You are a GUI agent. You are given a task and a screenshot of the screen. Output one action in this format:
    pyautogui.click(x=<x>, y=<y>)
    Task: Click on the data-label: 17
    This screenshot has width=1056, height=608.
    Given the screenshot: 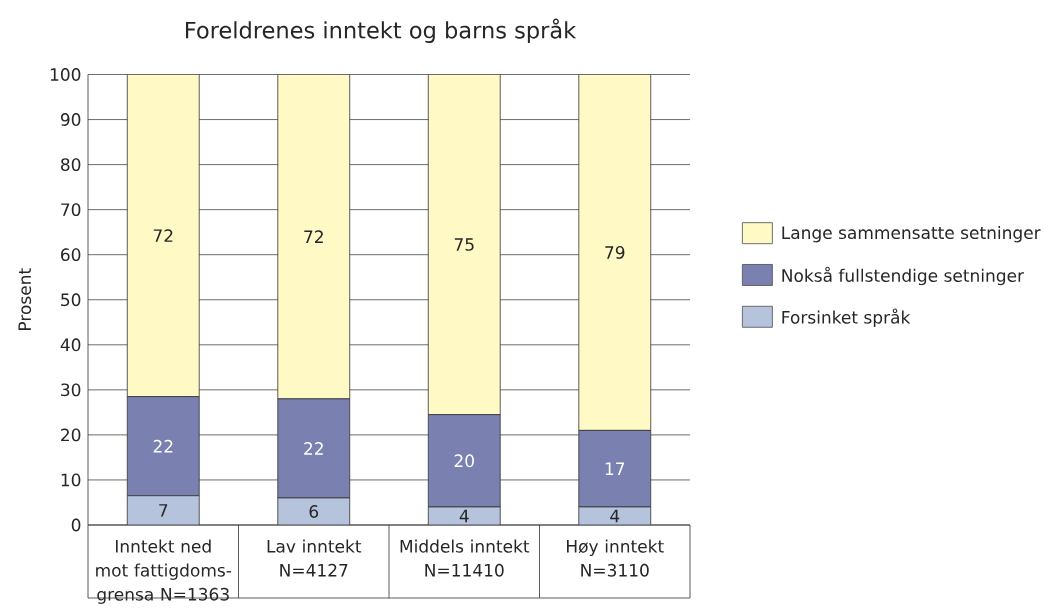 What is the action you would take?
    pyautogui.click(x=615, y=468)
    